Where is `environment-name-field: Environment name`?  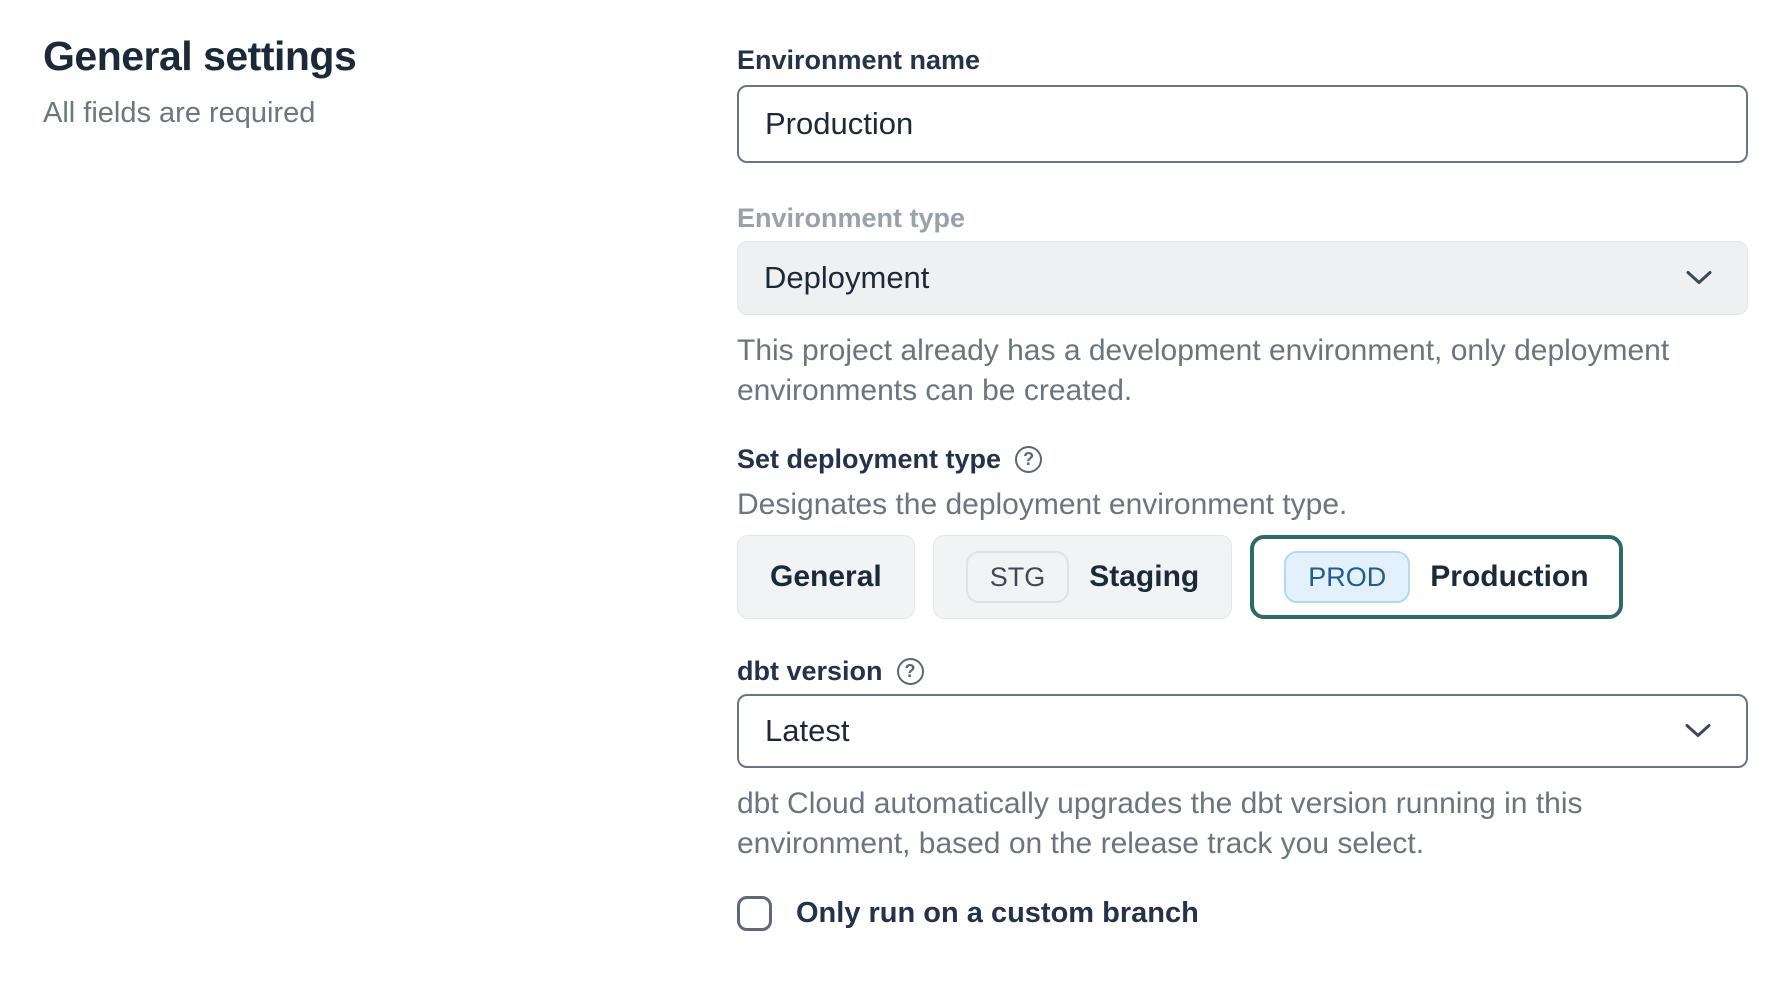
environment-name-field: Environment name is located at coordinates (1242, 102).